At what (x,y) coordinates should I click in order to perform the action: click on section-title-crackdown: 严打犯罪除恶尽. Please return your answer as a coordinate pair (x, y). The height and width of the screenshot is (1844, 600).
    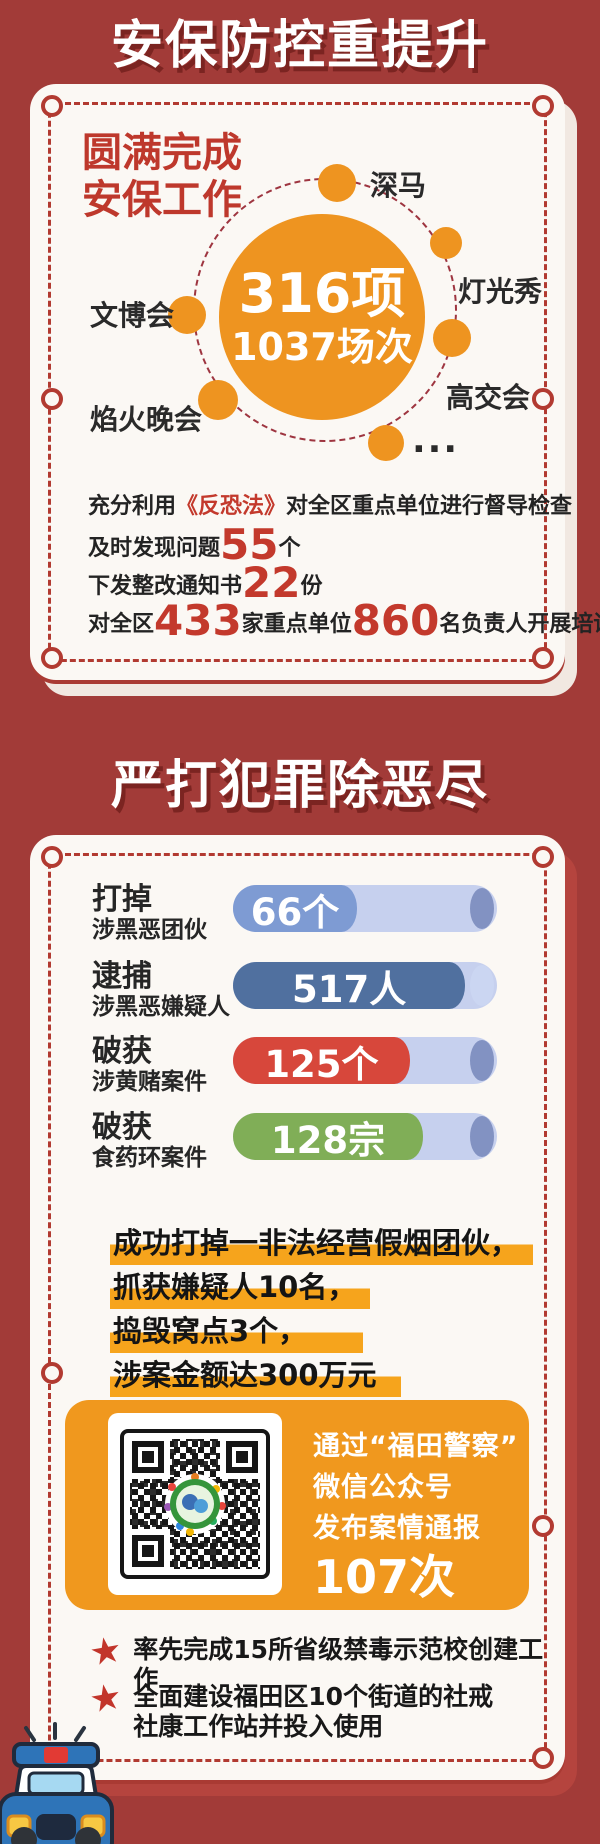
    Looking at the image, I should click on (299, 786).